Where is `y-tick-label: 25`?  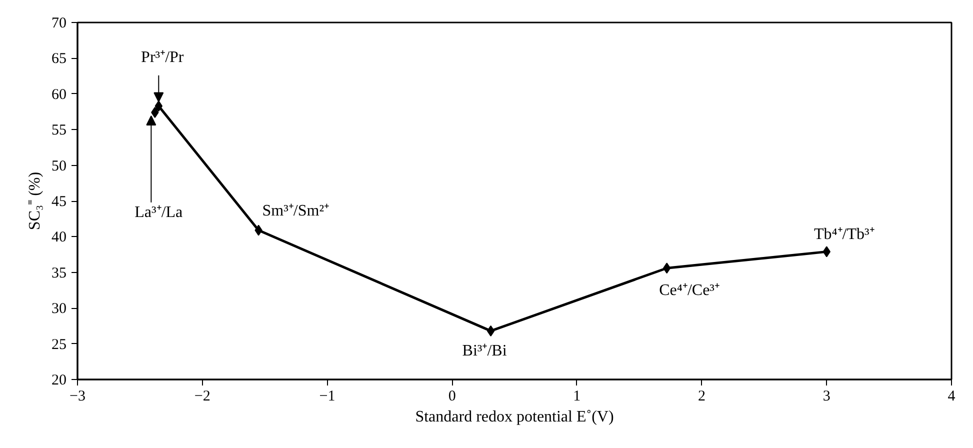 y-tick-label: 25 is located at coordinates (59, 344).